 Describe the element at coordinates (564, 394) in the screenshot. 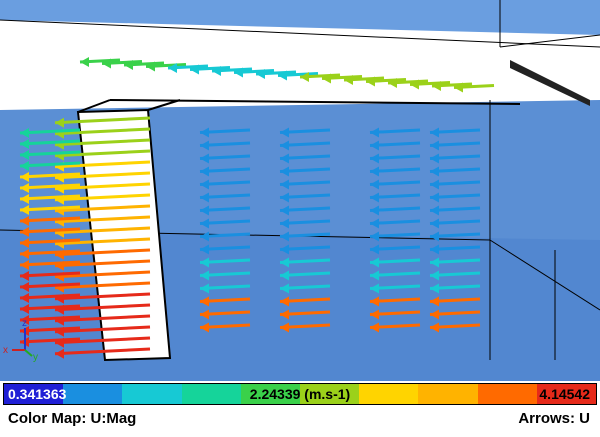

I see `colorbar-max-value: 4.14542` at that location.